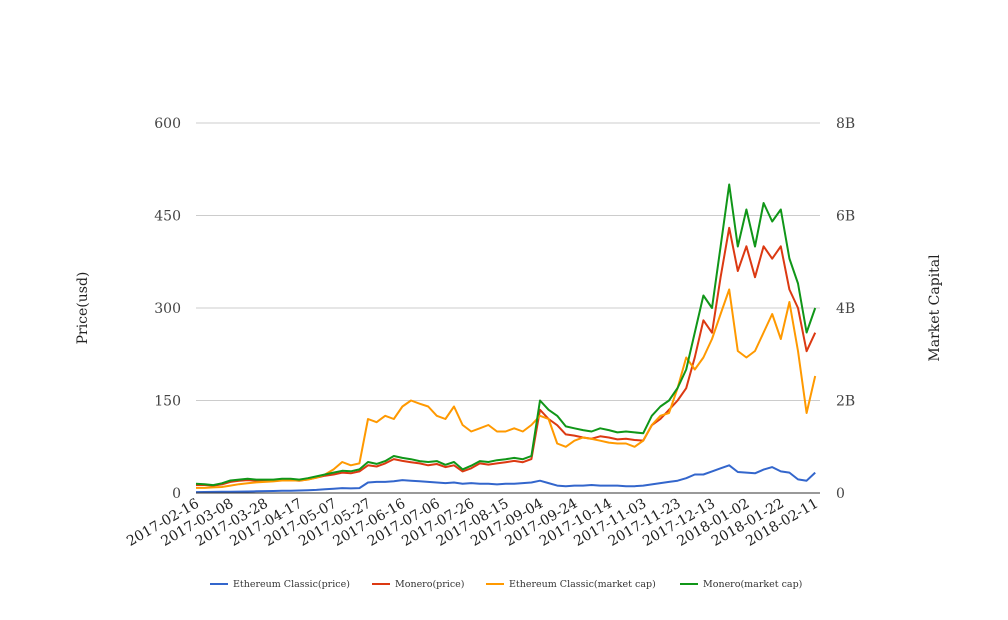 The image size is (1008, 620). Describe the element at coordinates (752, 584) in the screenshot. I see `legend-label: Monero(market cap)` at that location.